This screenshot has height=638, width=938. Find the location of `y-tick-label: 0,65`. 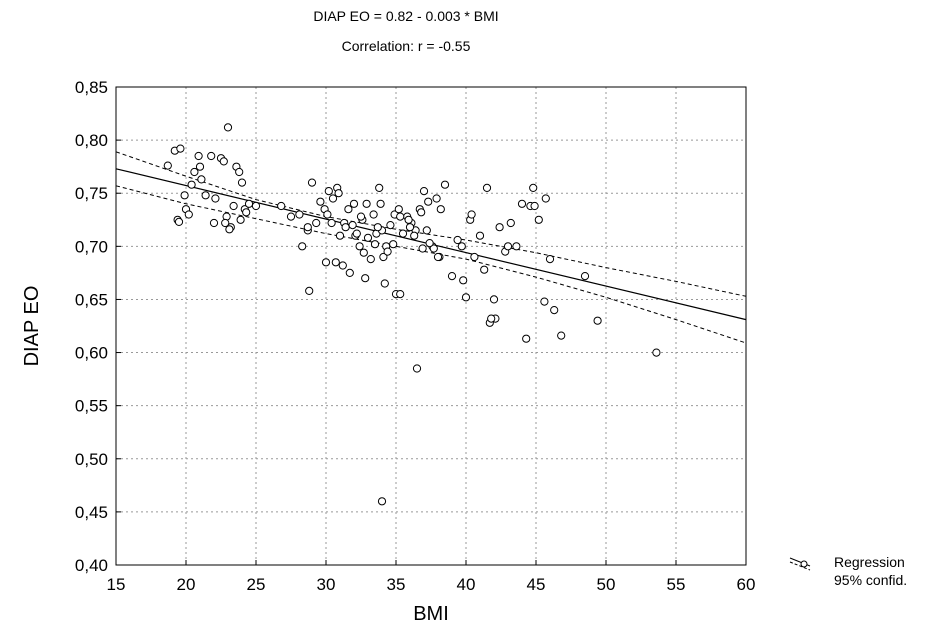

y-tick-label: 0,65 is located at coordinates (91, 299).